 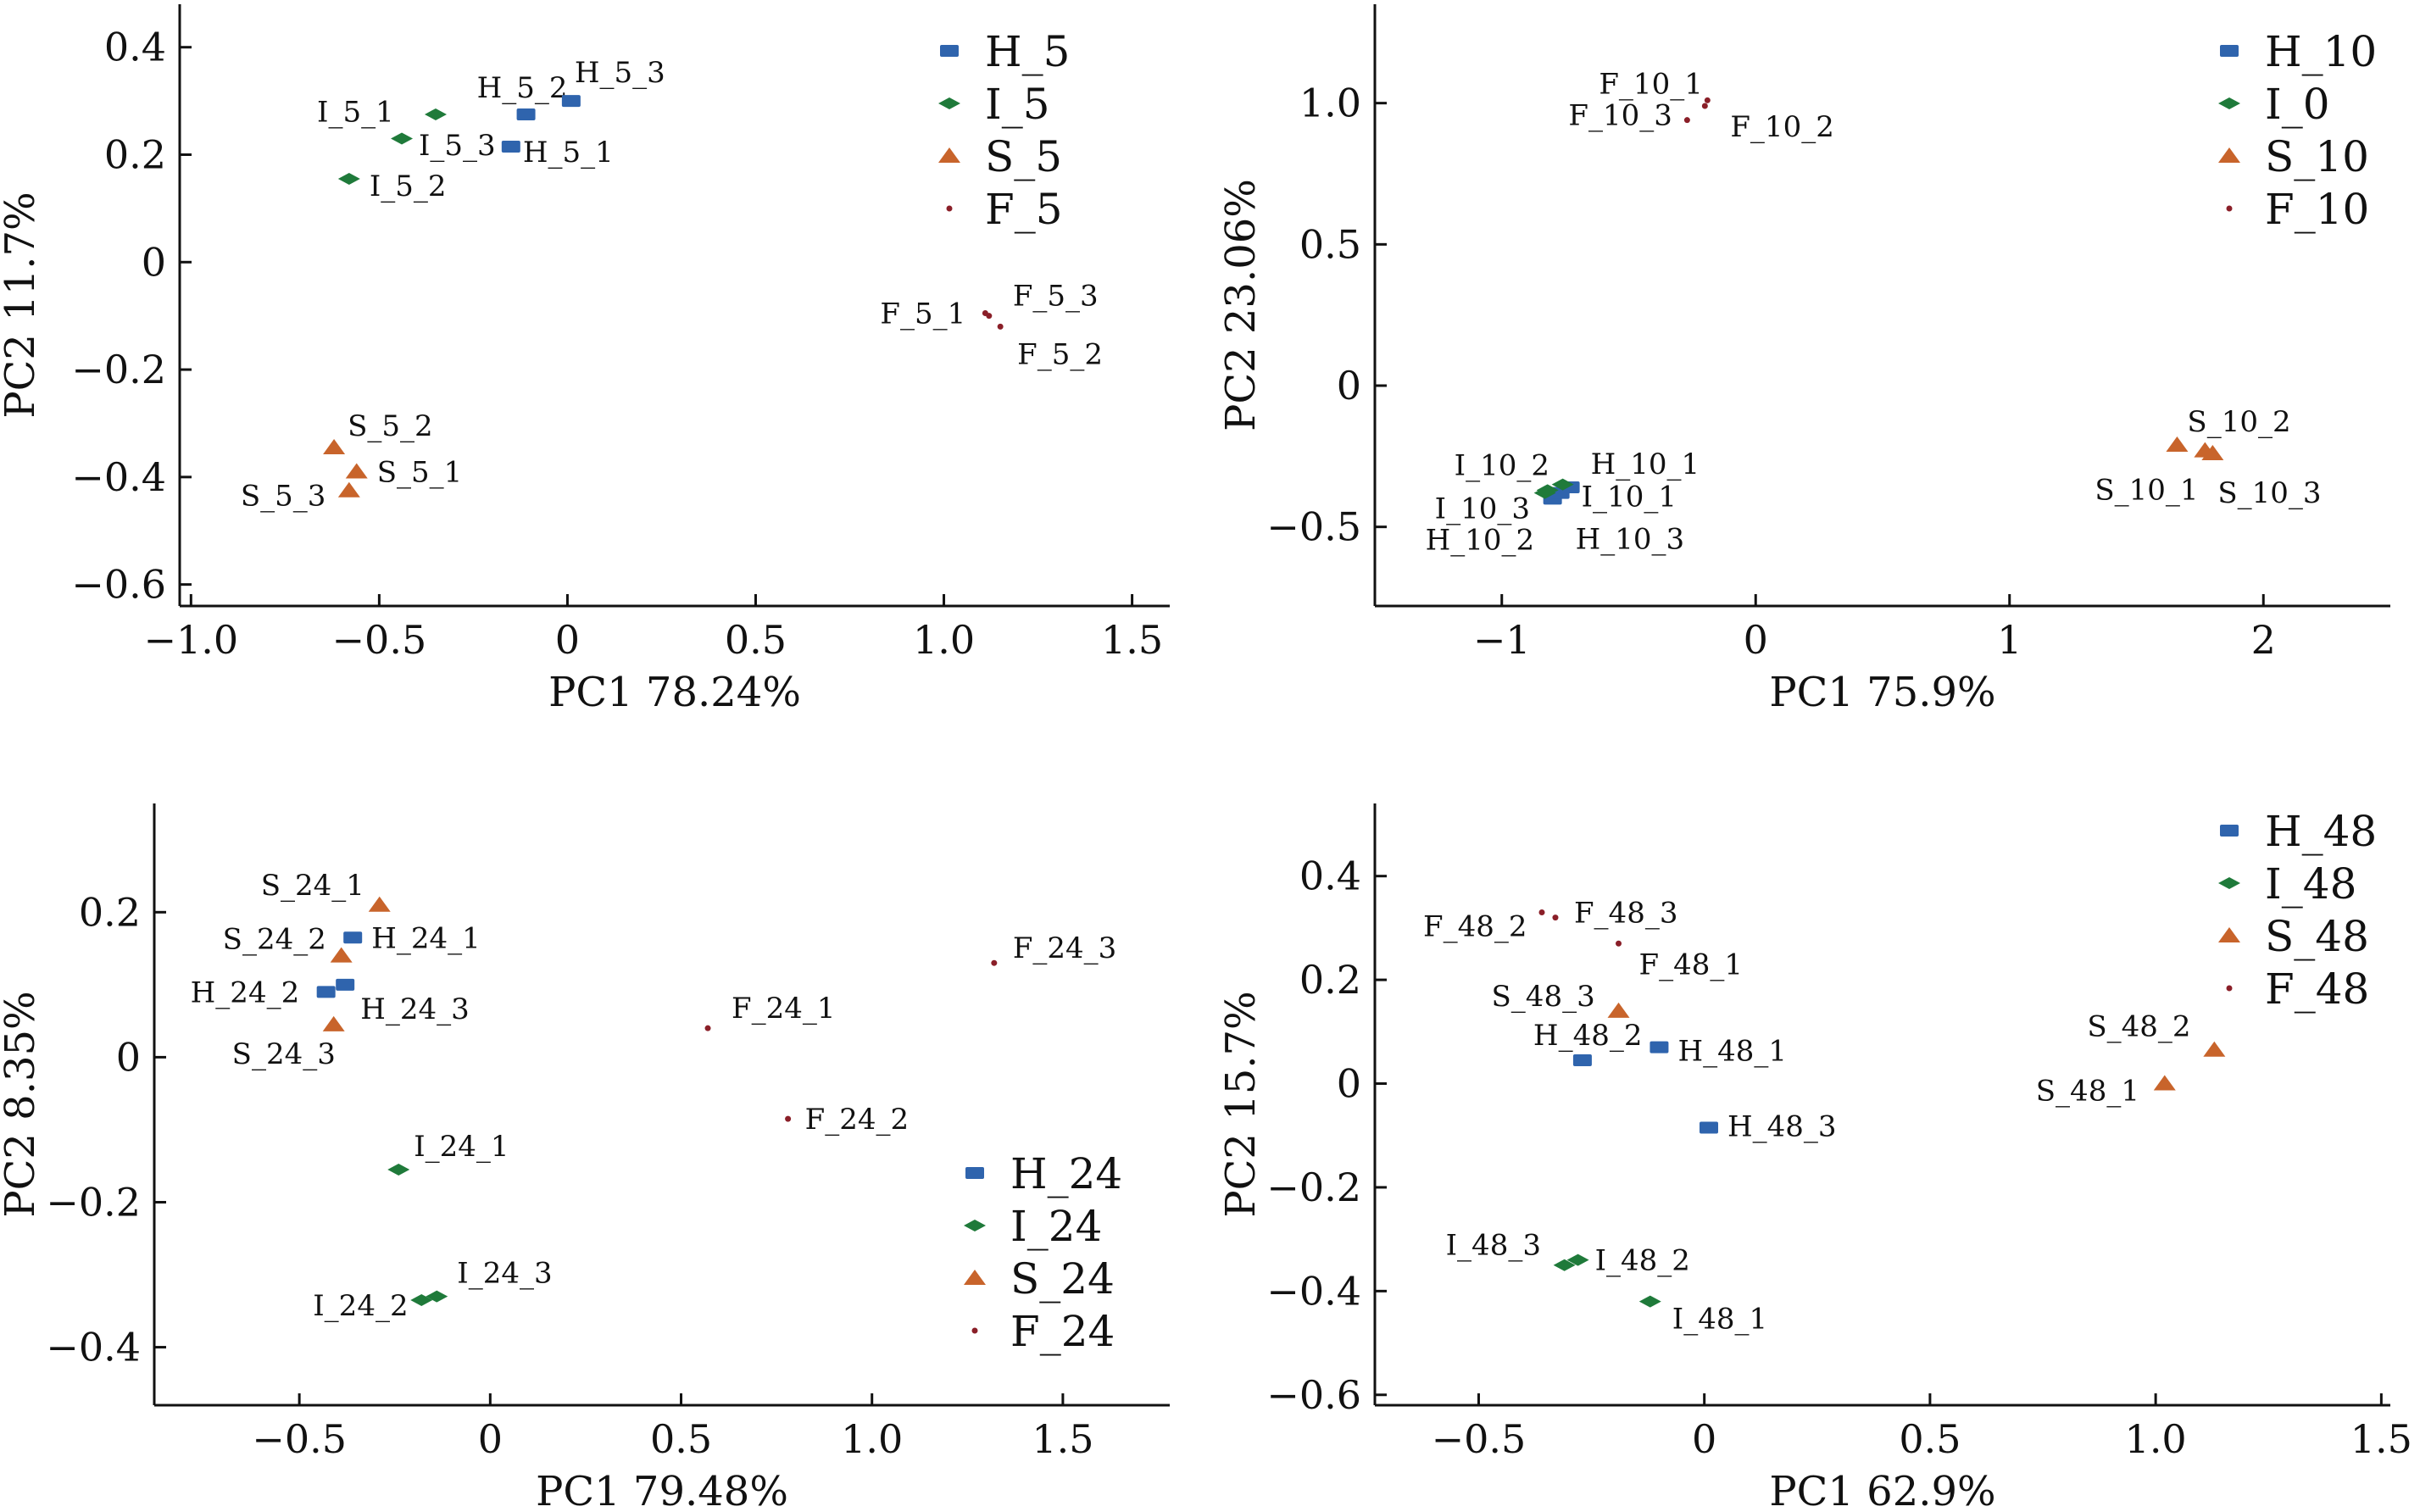 What do you see at coordinates (245, 992) in the screenshot?
I see `point-label: H_24_2` at bounding box center [245, 992].